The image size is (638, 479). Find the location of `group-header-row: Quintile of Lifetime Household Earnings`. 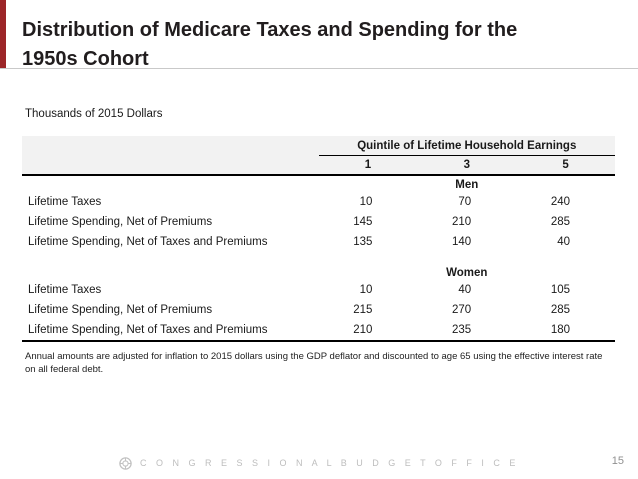

group-header-row: Quintile of Lifetime Household Earnings is located at coordinates (318, 146).